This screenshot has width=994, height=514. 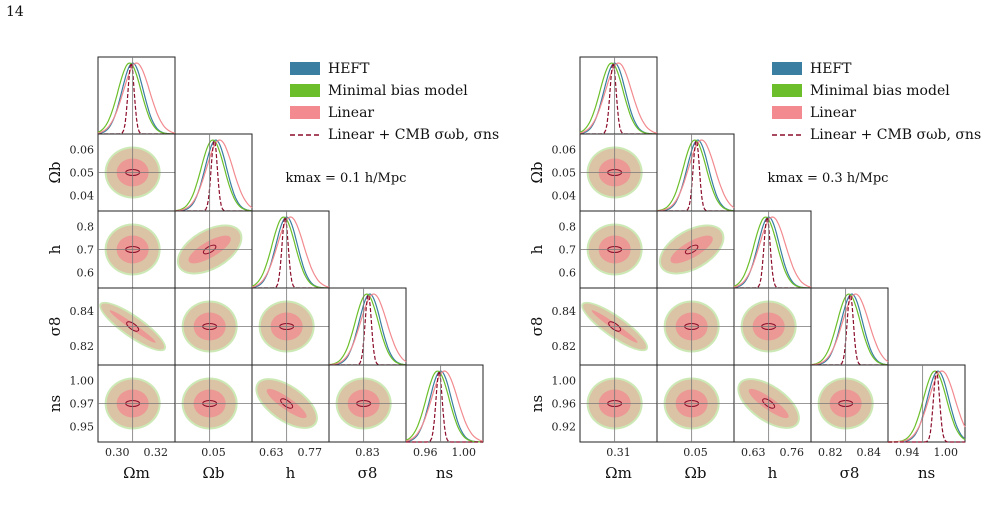 What do you see at coordinates (869, 452) in the screenshot?
I see `right-xtick-3-1: 0.84` at bounding box center [869, 452].